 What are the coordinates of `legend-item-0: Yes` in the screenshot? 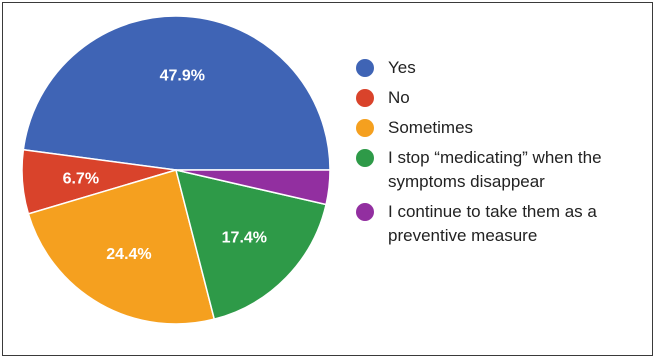 It's located at (506, 68).